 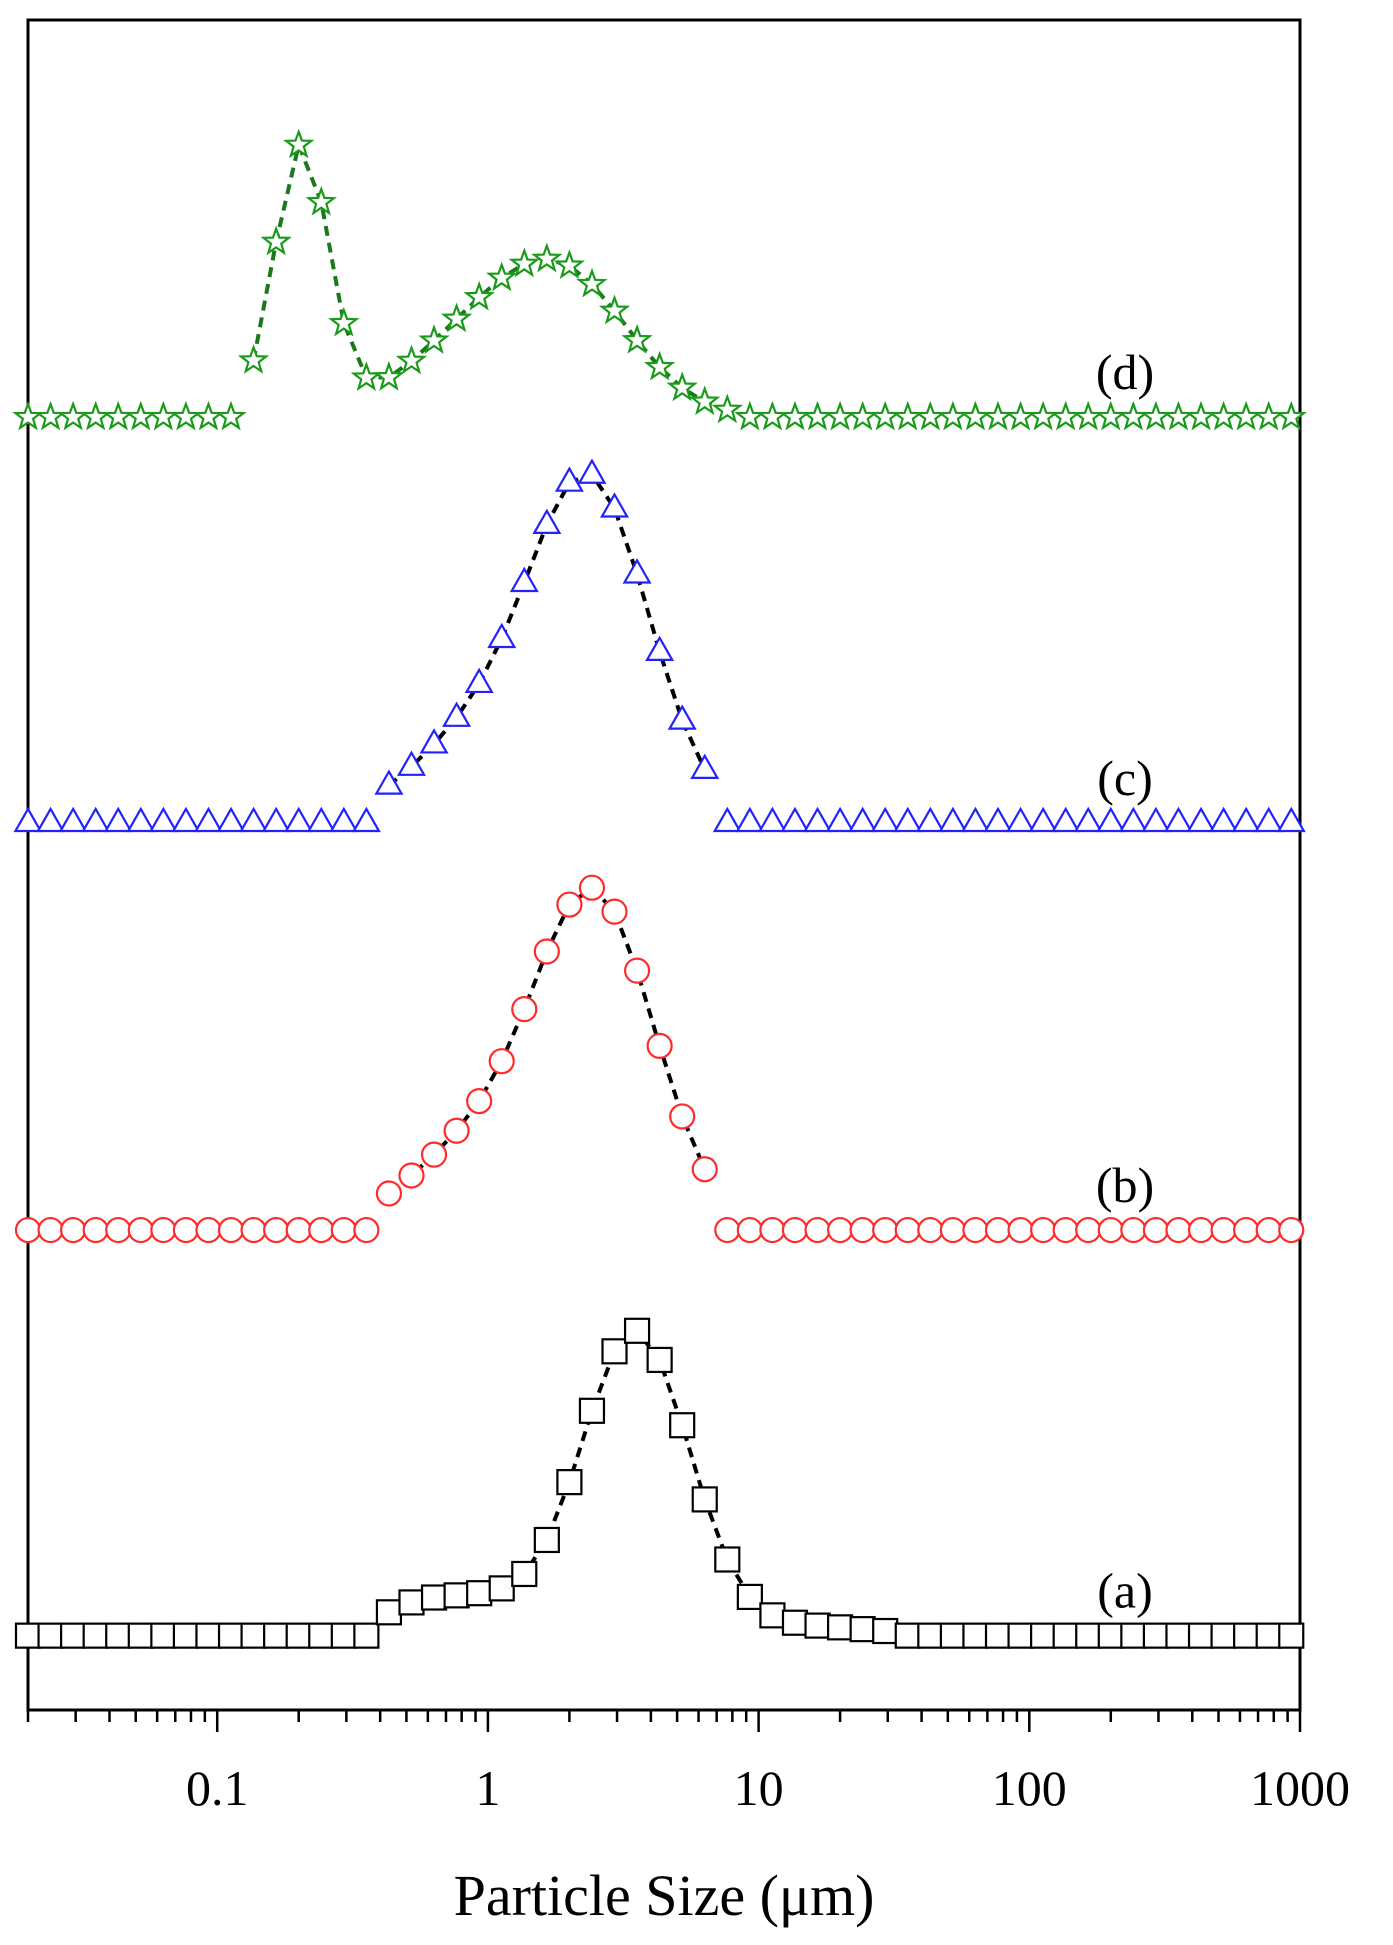 I want to click on curve-label: (d), so click(x=1125, y=372).